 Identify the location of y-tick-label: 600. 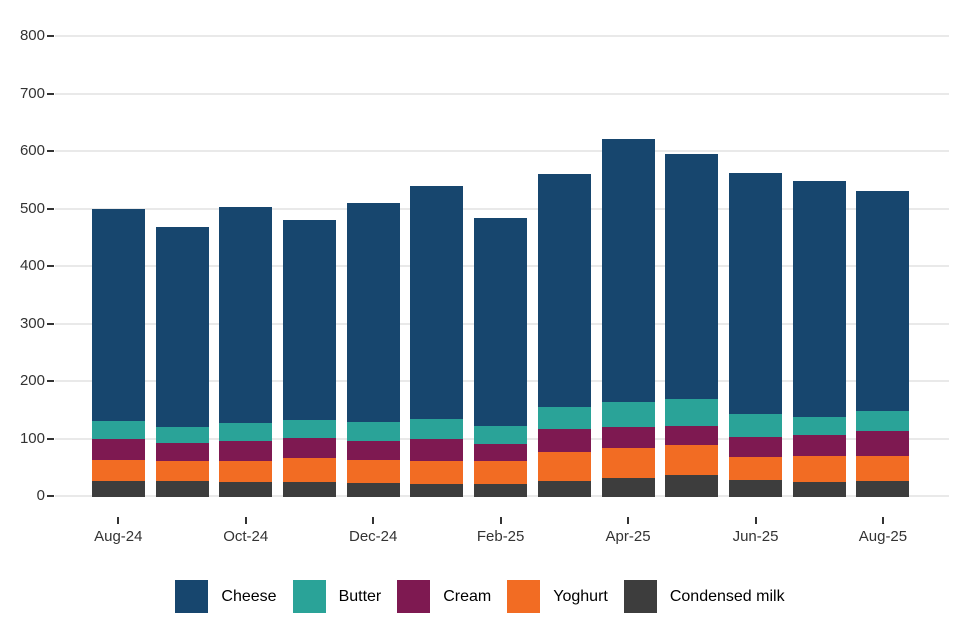
(32, 150).